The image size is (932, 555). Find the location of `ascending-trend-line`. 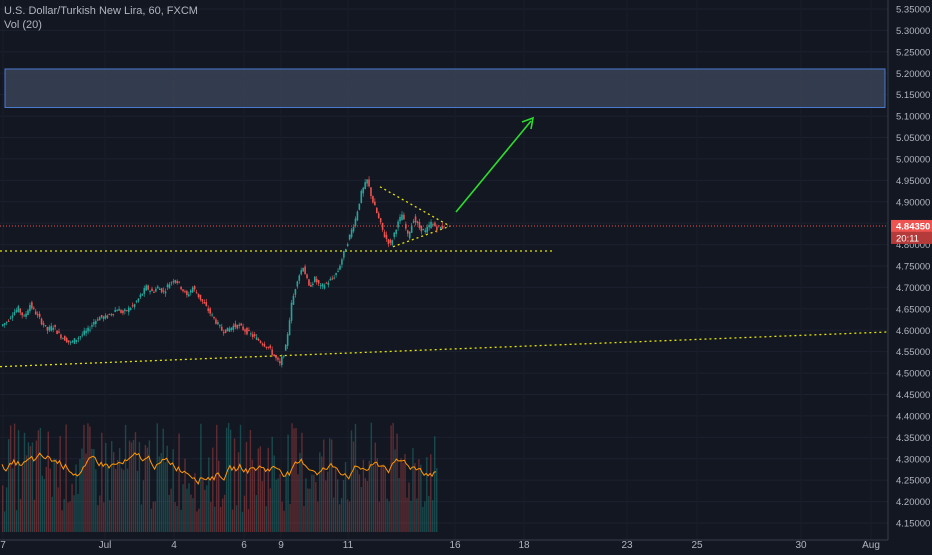

ascending-trend-line is located at coordinates (444, 349).